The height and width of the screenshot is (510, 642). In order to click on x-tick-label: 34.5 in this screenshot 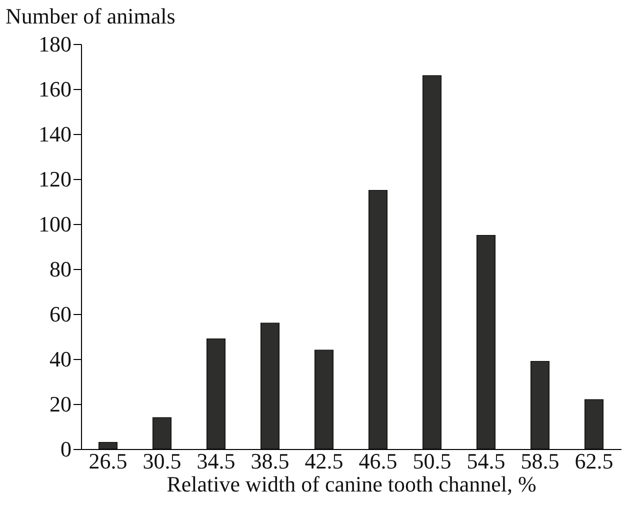, I will do `click(216, 461)`.